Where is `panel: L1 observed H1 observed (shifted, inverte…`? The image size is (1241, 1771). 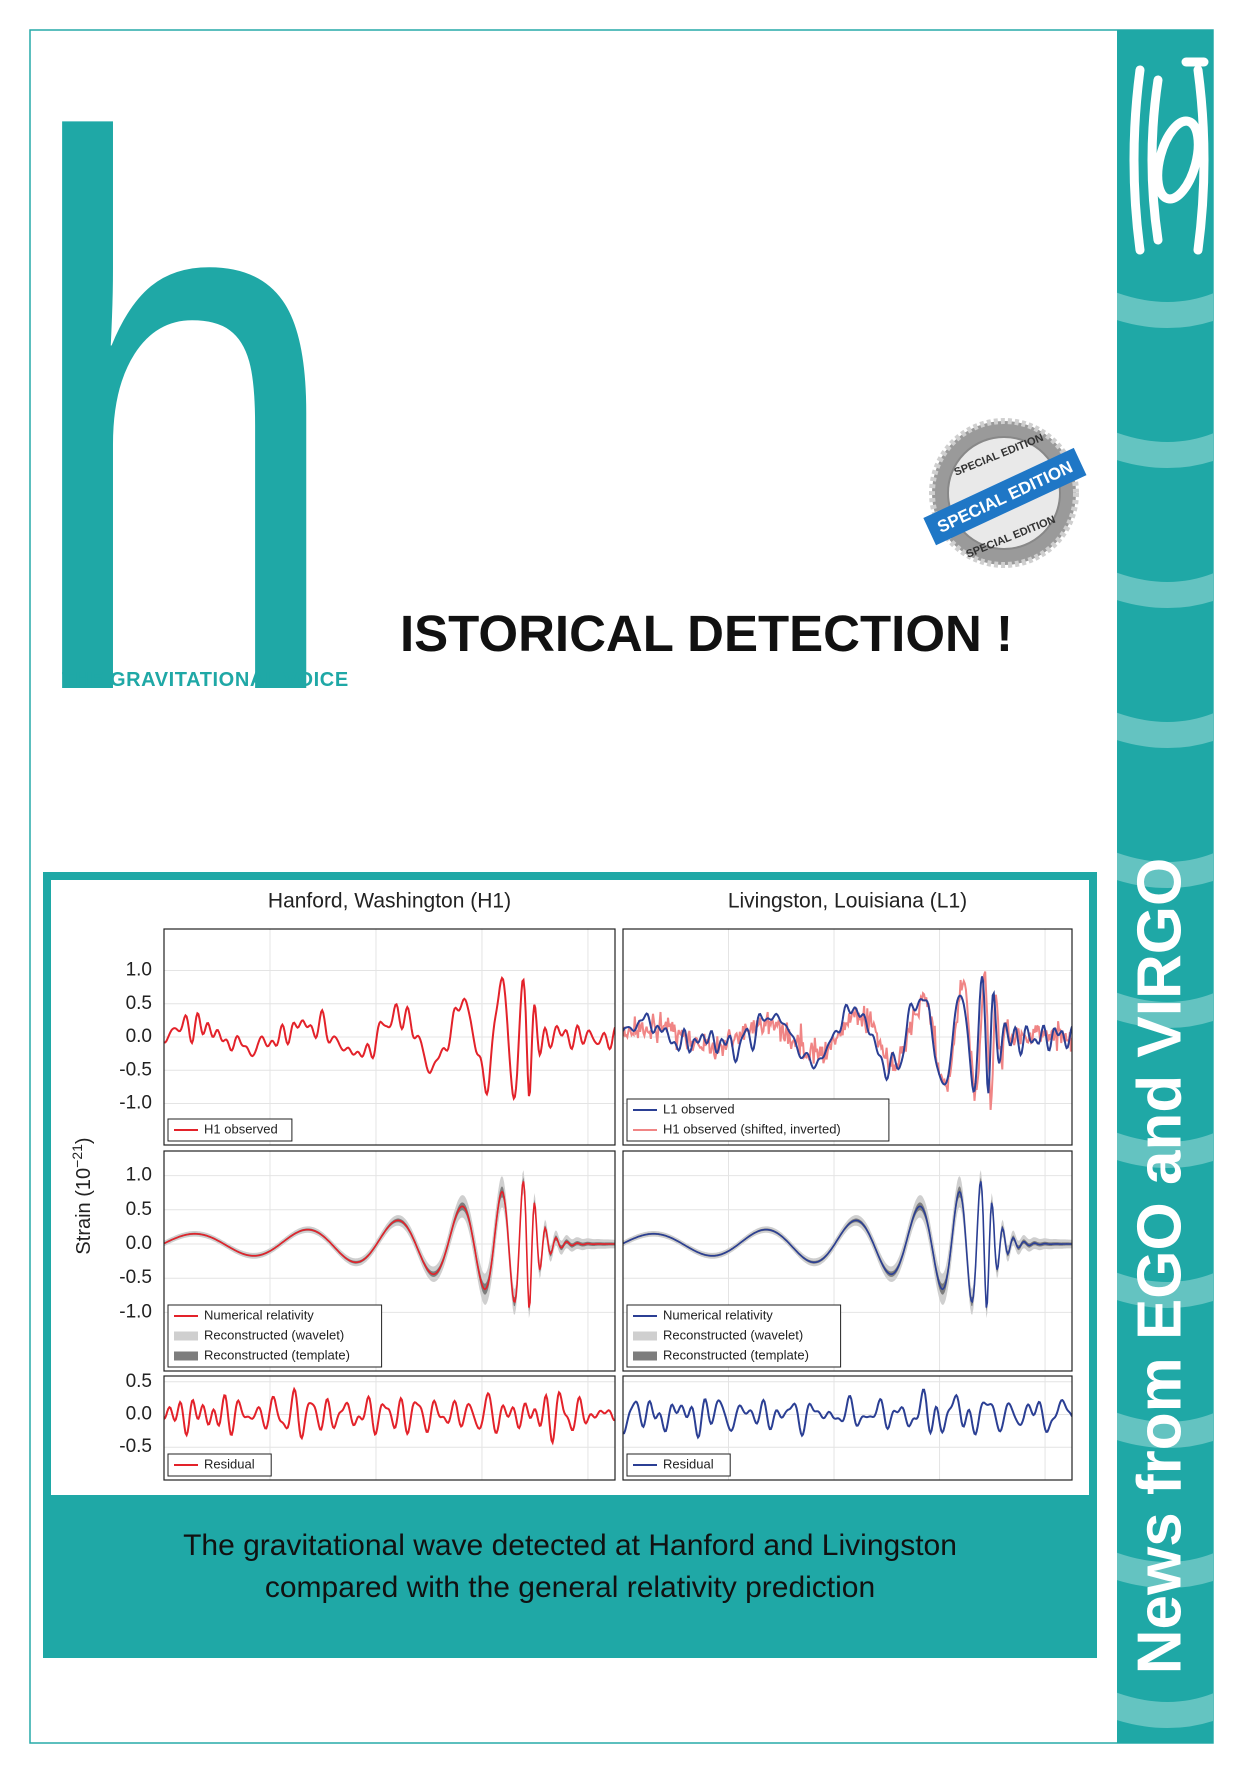 panel: L1 observed H1 observed (shifted, inverte… is located at coordinates (847, 1037).